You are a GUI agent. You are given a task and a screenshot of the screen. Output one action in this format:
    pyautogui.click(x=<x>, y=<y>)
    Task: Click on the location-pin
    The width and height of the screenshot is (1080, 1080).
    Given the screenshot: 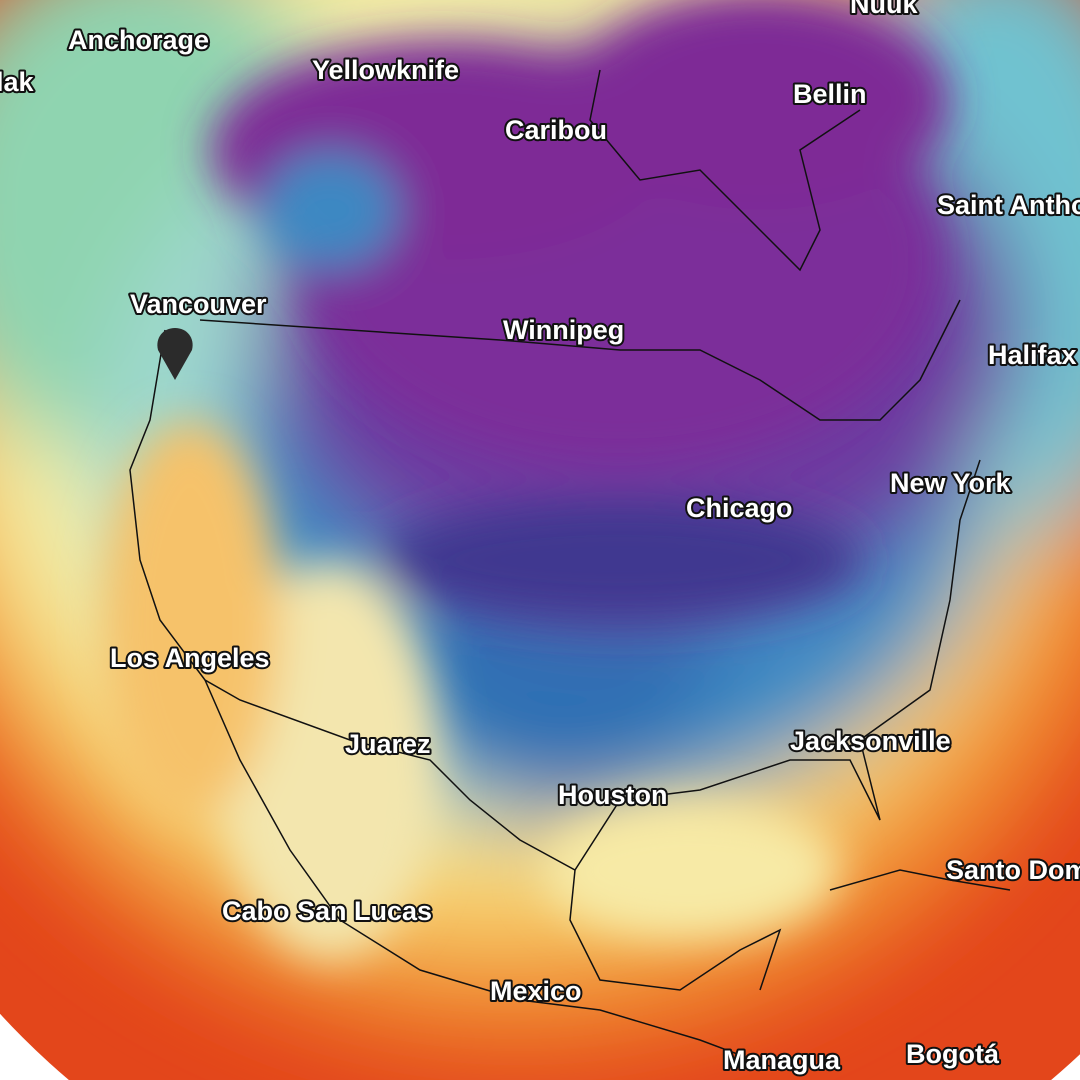 What is the action you would take?
    pyautogui.click(x=175, y=354)
    